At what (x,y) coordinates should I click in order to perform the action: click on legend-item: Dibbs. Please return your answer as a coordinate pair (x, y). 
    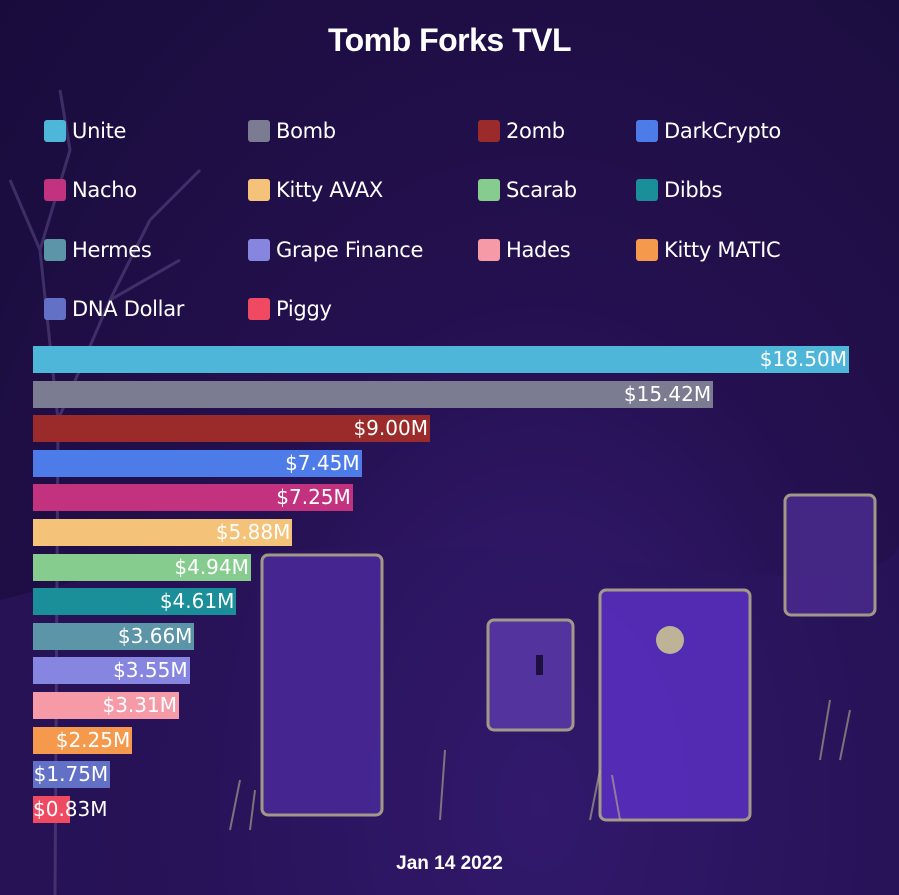
    Looking at the image, I should click on (679, 190).